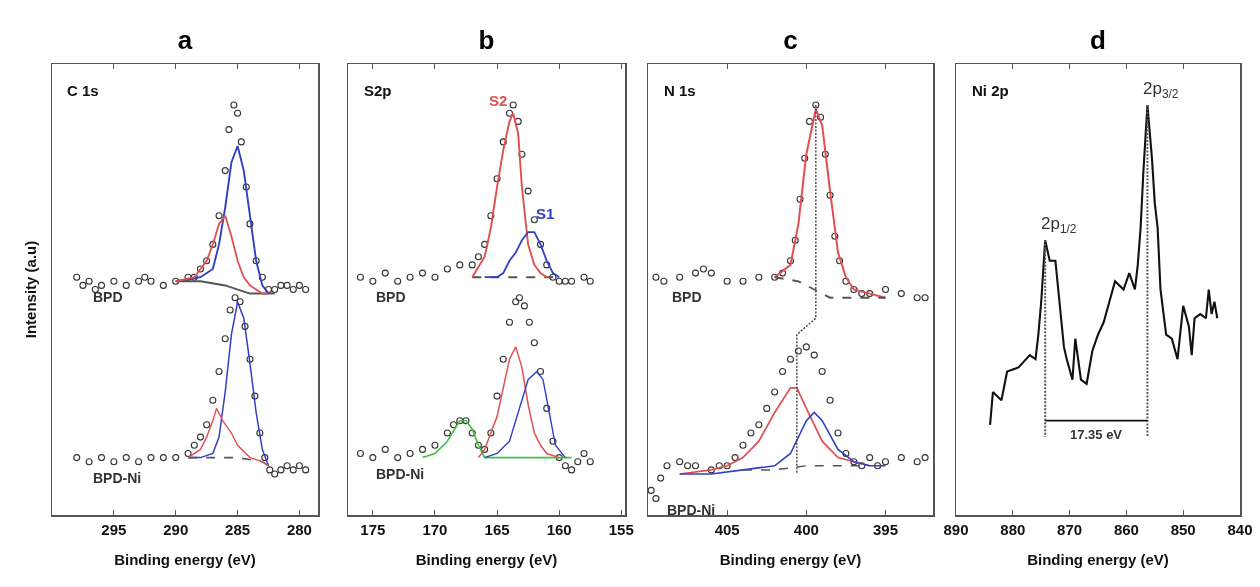 This screenshot has width=1260, height=587. Describe the element at coordinates (486, 40) in the screenshot. I see `chart-title: b` at that location.